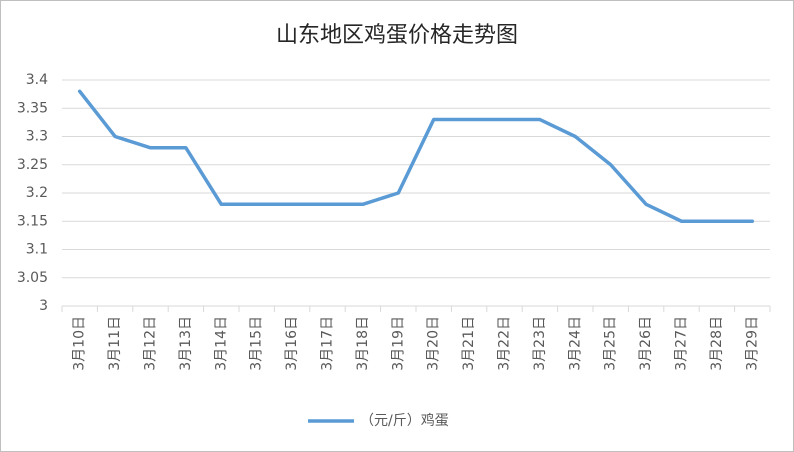 The width and height of the screenshot is (794, 452). I want to click on x-tick-label: 3月28日, so click(717, 343).